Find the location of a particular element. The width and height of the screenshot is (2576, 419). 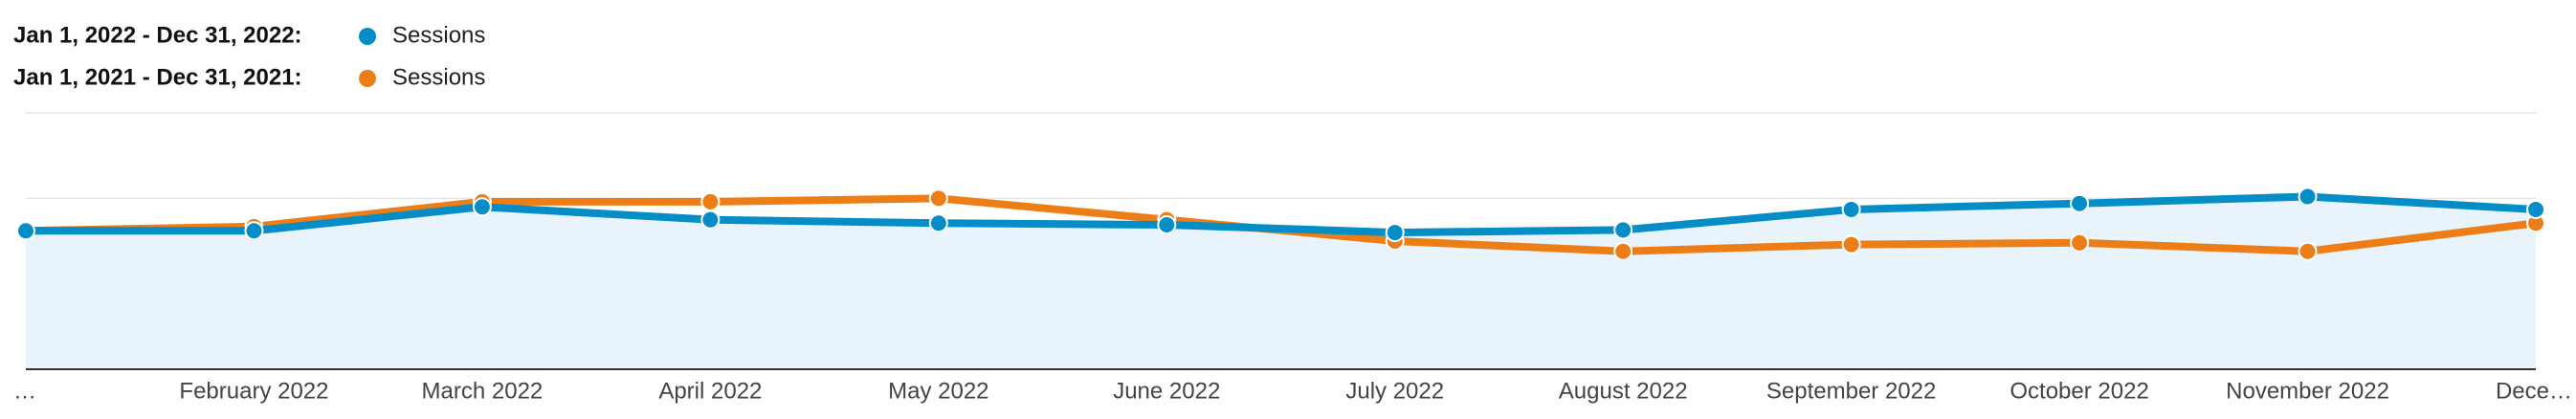

x-tick-label: July 2022 is located at coordinates (1394, 391).